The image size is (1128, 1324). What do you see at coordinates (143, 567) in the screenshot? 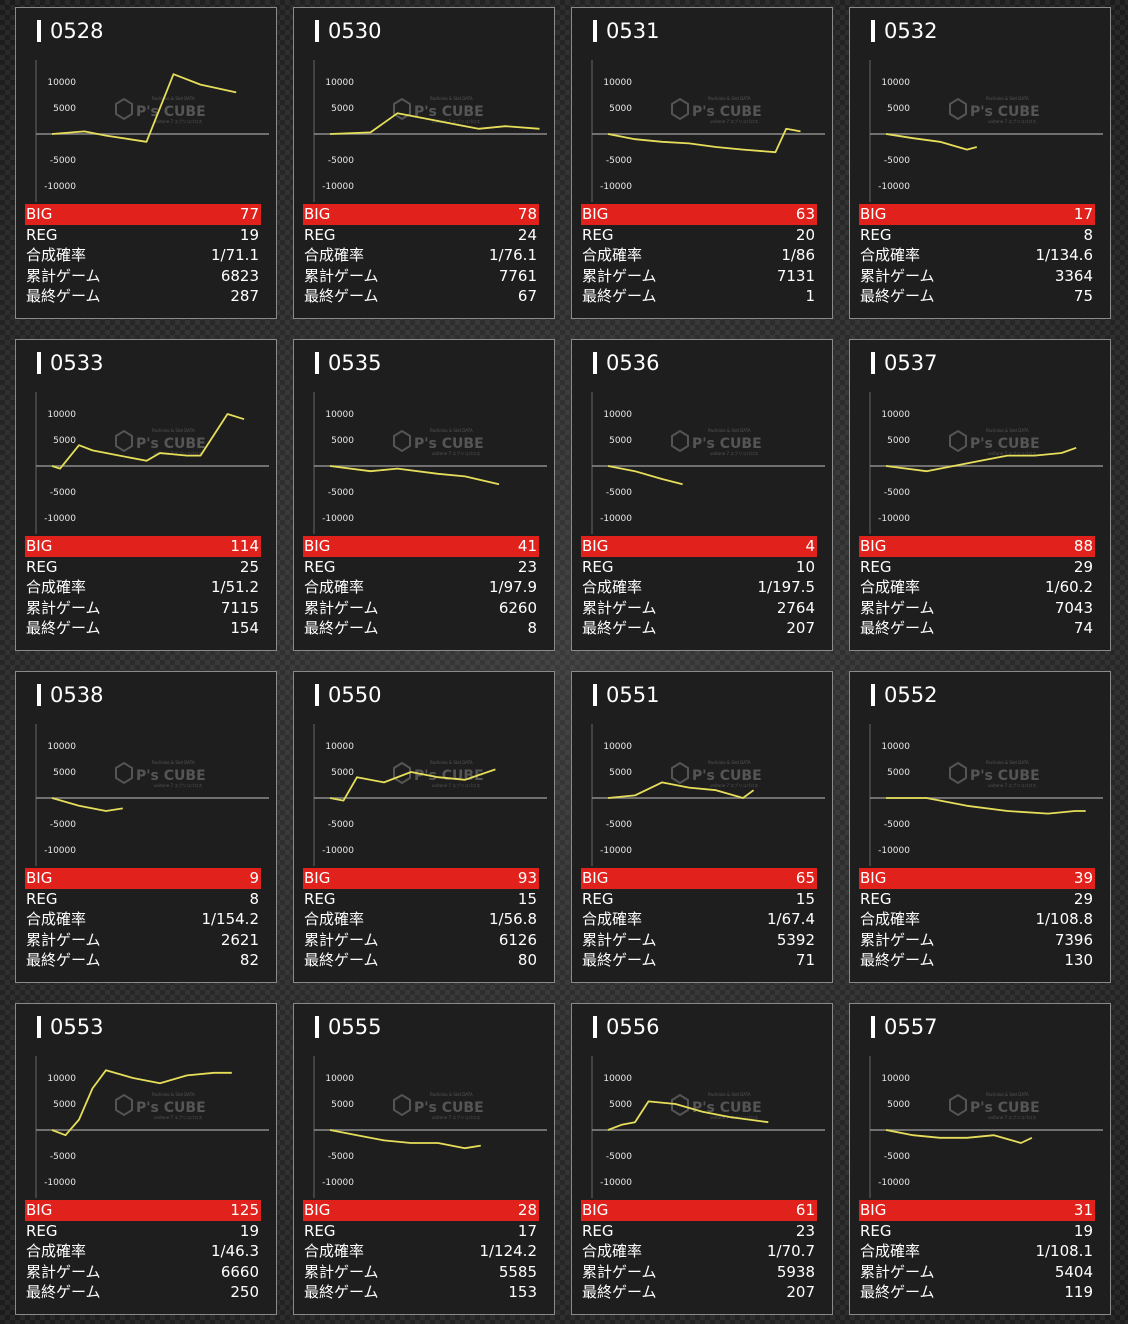
I see `reg-row: REG 25` at bounding box center [143, 567].